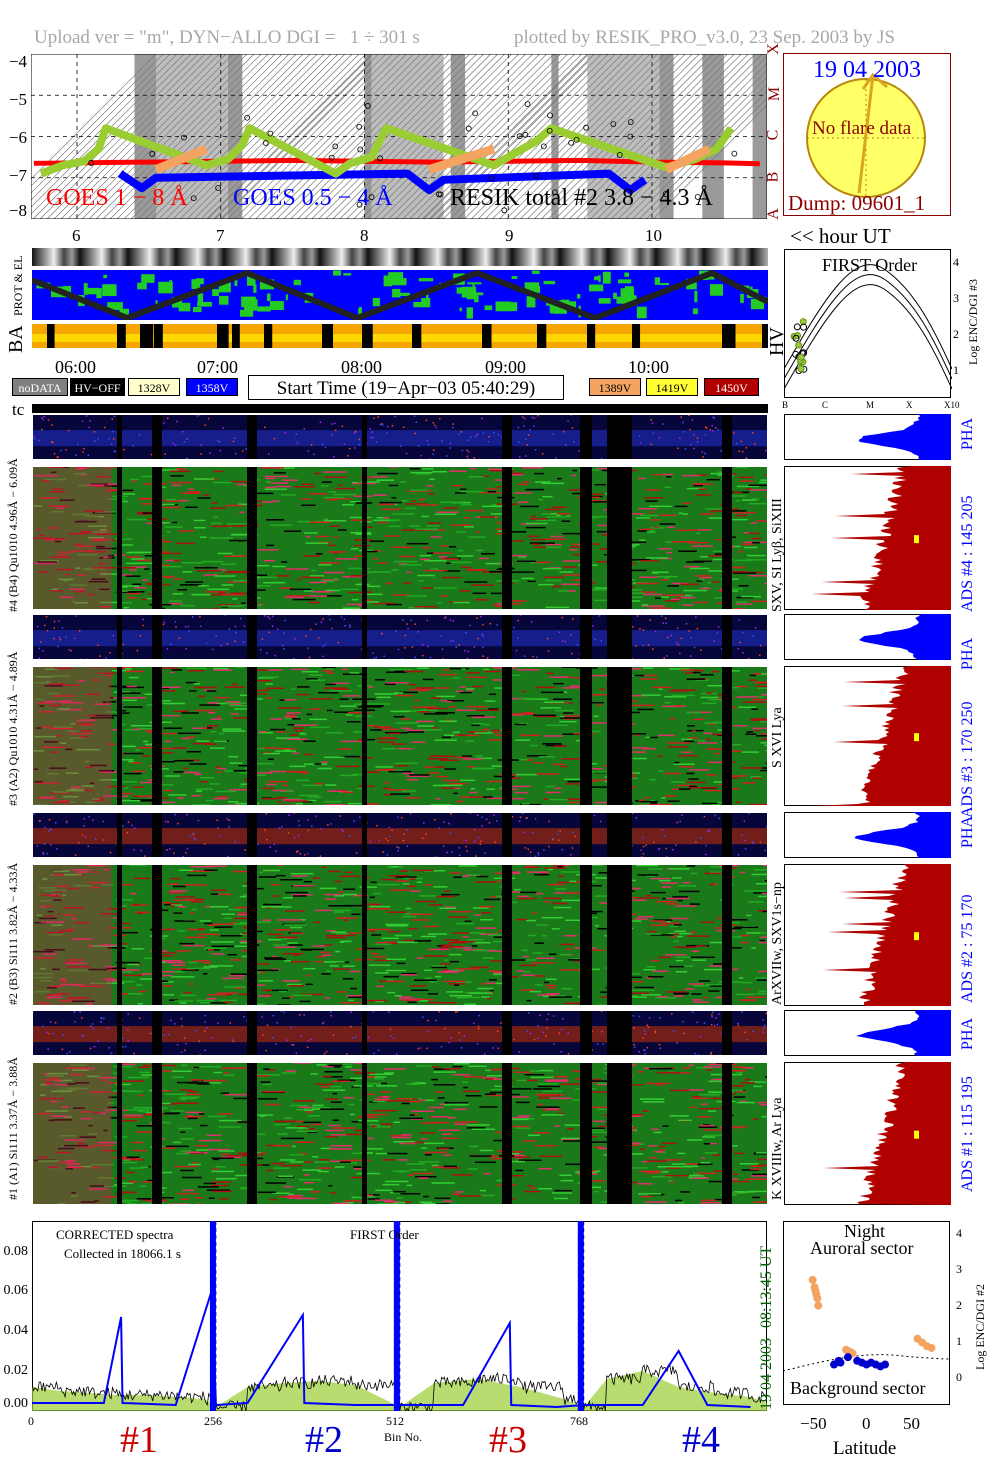 The width and height of the screenshot is (1004, 1477). I want to click on goes-y-tick: −4, so click(17, 61).